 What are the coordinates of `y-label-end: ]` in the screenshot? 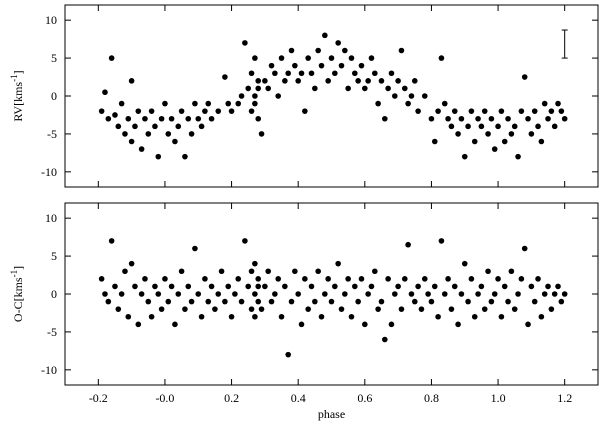 It's located at (18, 268).